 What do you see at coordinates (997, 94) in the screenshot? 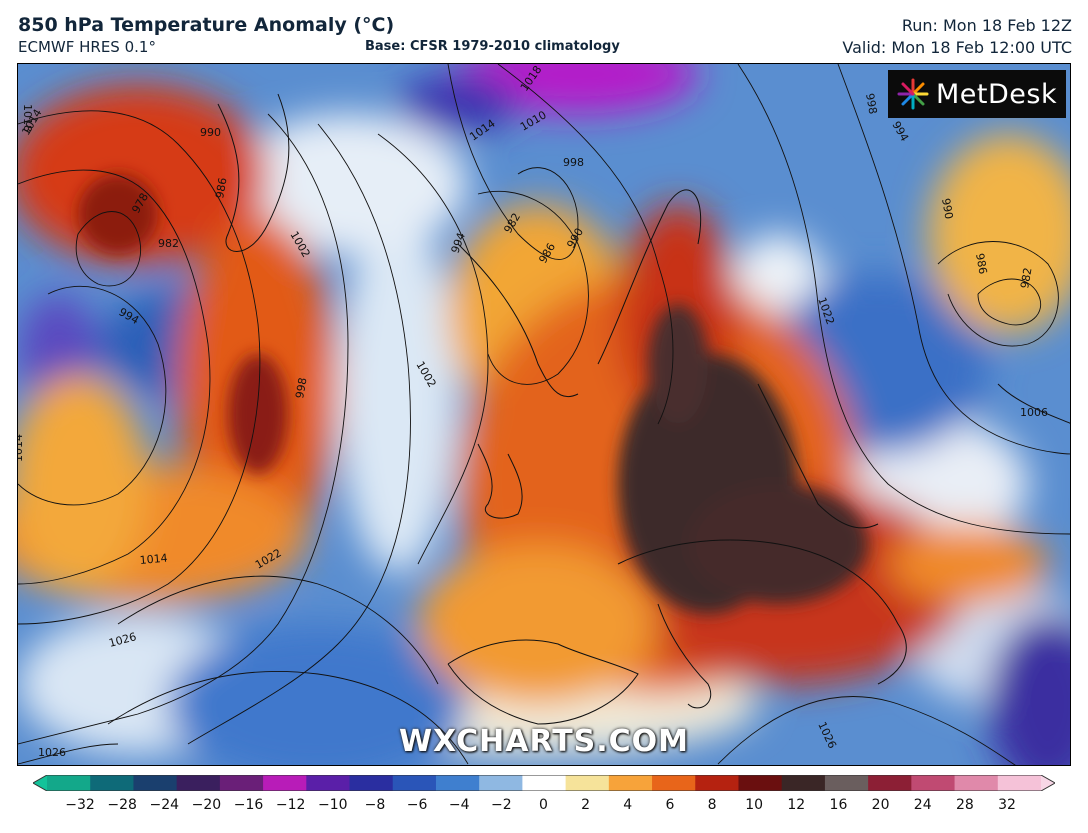
I see `metdesk-logo-text: MetDesk` at bounding box center [997, 94].